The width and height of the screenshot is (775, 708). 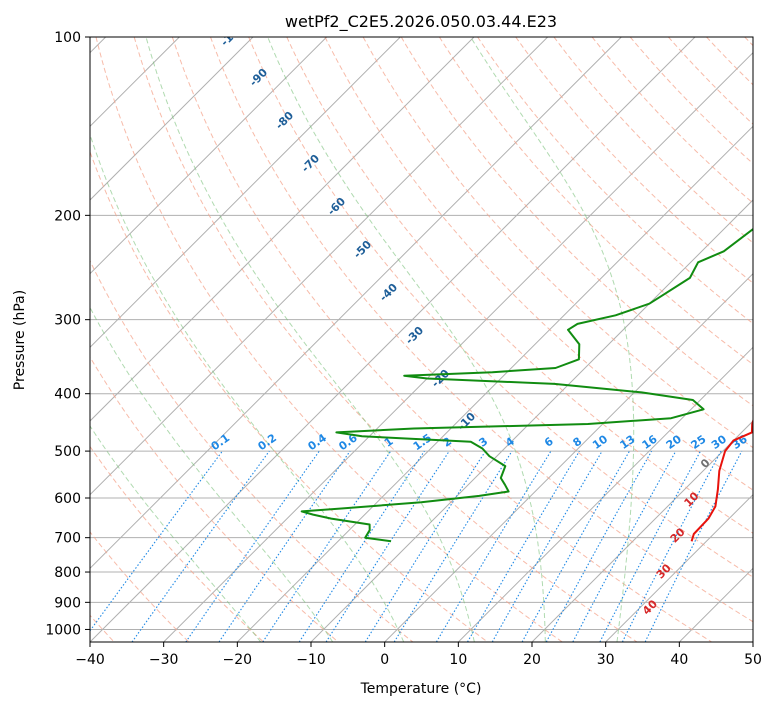 What do you see at coordinates (384, 660) in the screenshot?
I see `x-tick-label: 0` at bounding box center [384, 660].